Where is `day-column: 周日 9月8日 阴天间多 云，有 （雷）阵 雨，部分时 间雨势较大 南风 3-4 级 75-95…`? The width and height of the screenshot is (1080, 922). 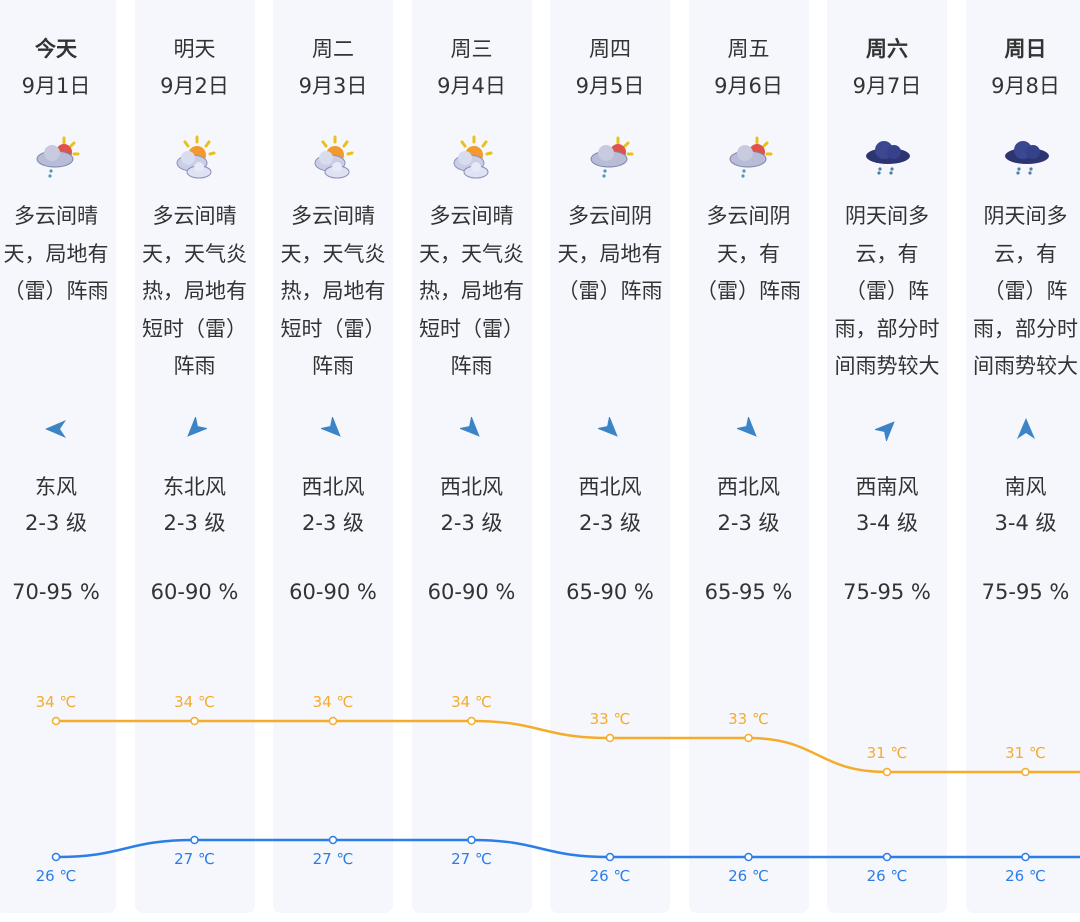
day-column: 周日 9月8日 阴天间多 云，有 （雷）阵 雨，部分时 间雨势较大 南风 3-4 级 75-95… is located at coordinates (1018, 461).